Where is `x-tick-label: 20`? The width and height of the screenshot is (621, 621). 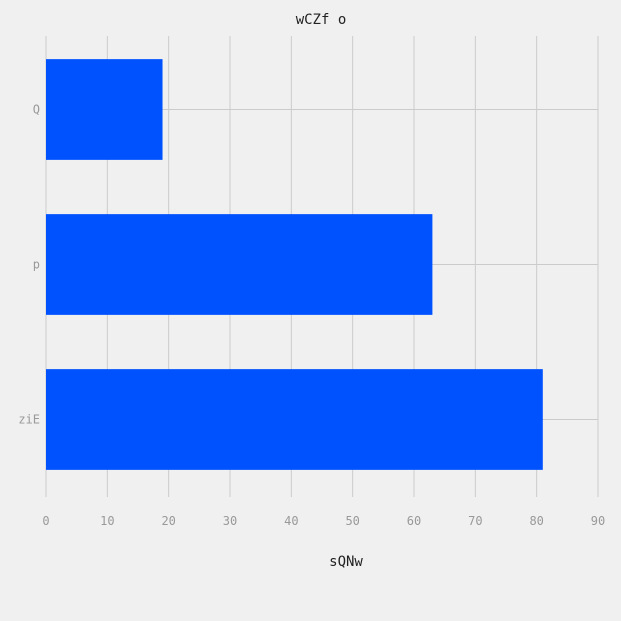
x-tick-label: 20 is located at coordinates (168, 521).